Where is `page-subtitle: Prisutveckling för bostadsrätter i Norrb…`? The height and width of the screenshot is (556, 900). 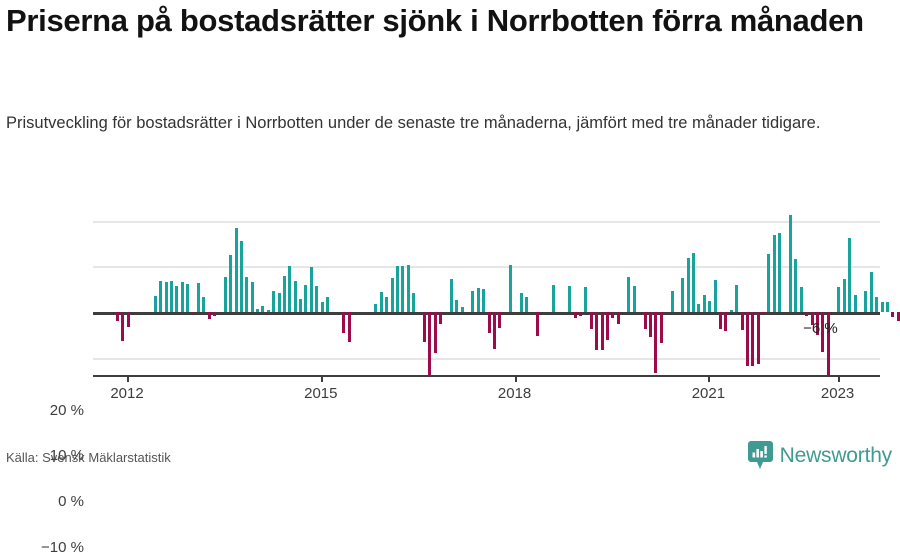 page-subtitle: Prisutveckling för bostadsrätter i Norrb… is located at coordinates (413, 123).